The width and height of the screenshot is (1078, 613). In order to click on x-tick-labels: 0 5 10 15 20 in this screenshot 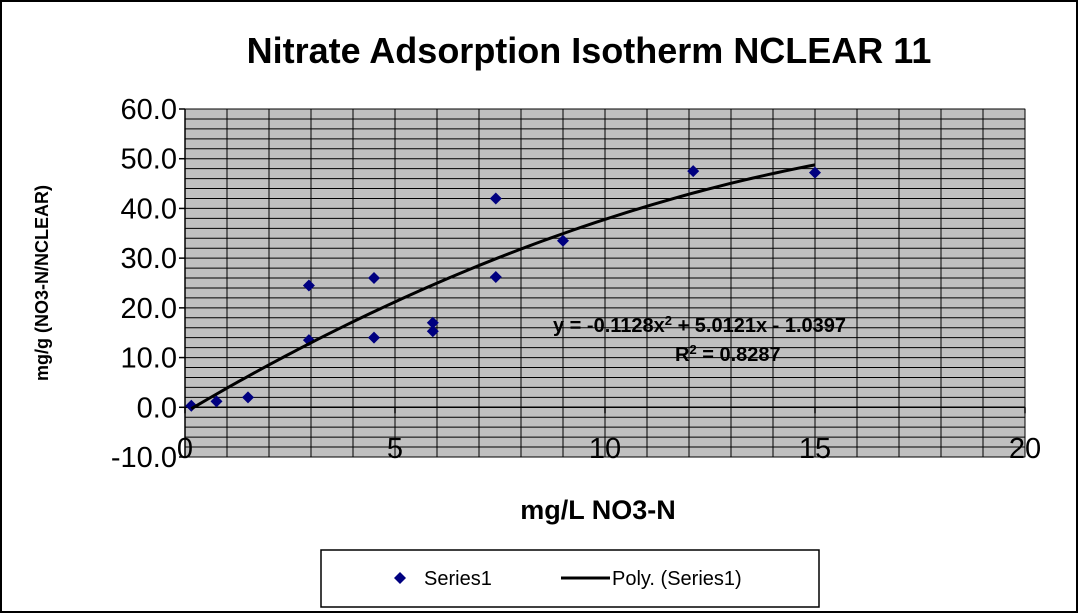, I will do `click(609, 449)`.